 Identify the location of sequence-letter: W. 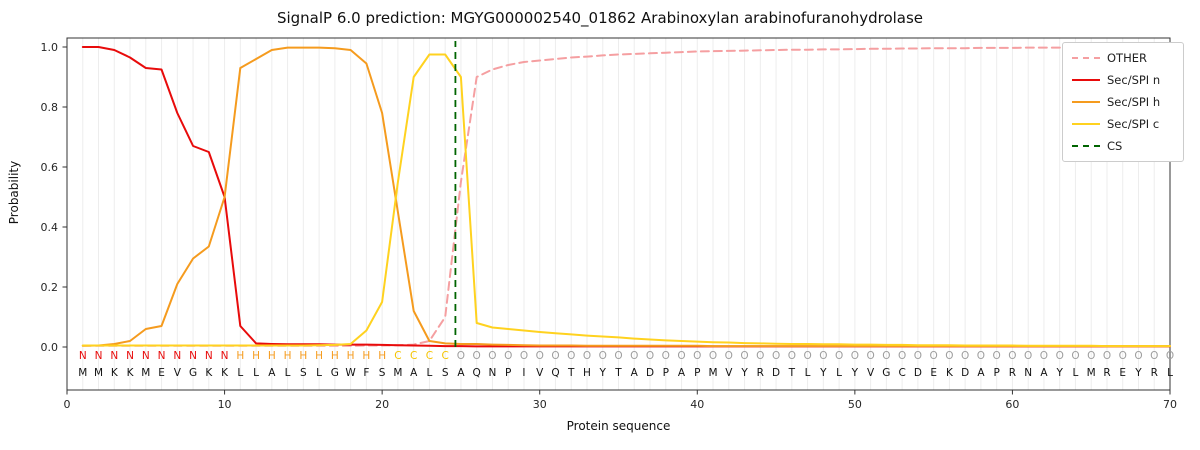
(350, 373).